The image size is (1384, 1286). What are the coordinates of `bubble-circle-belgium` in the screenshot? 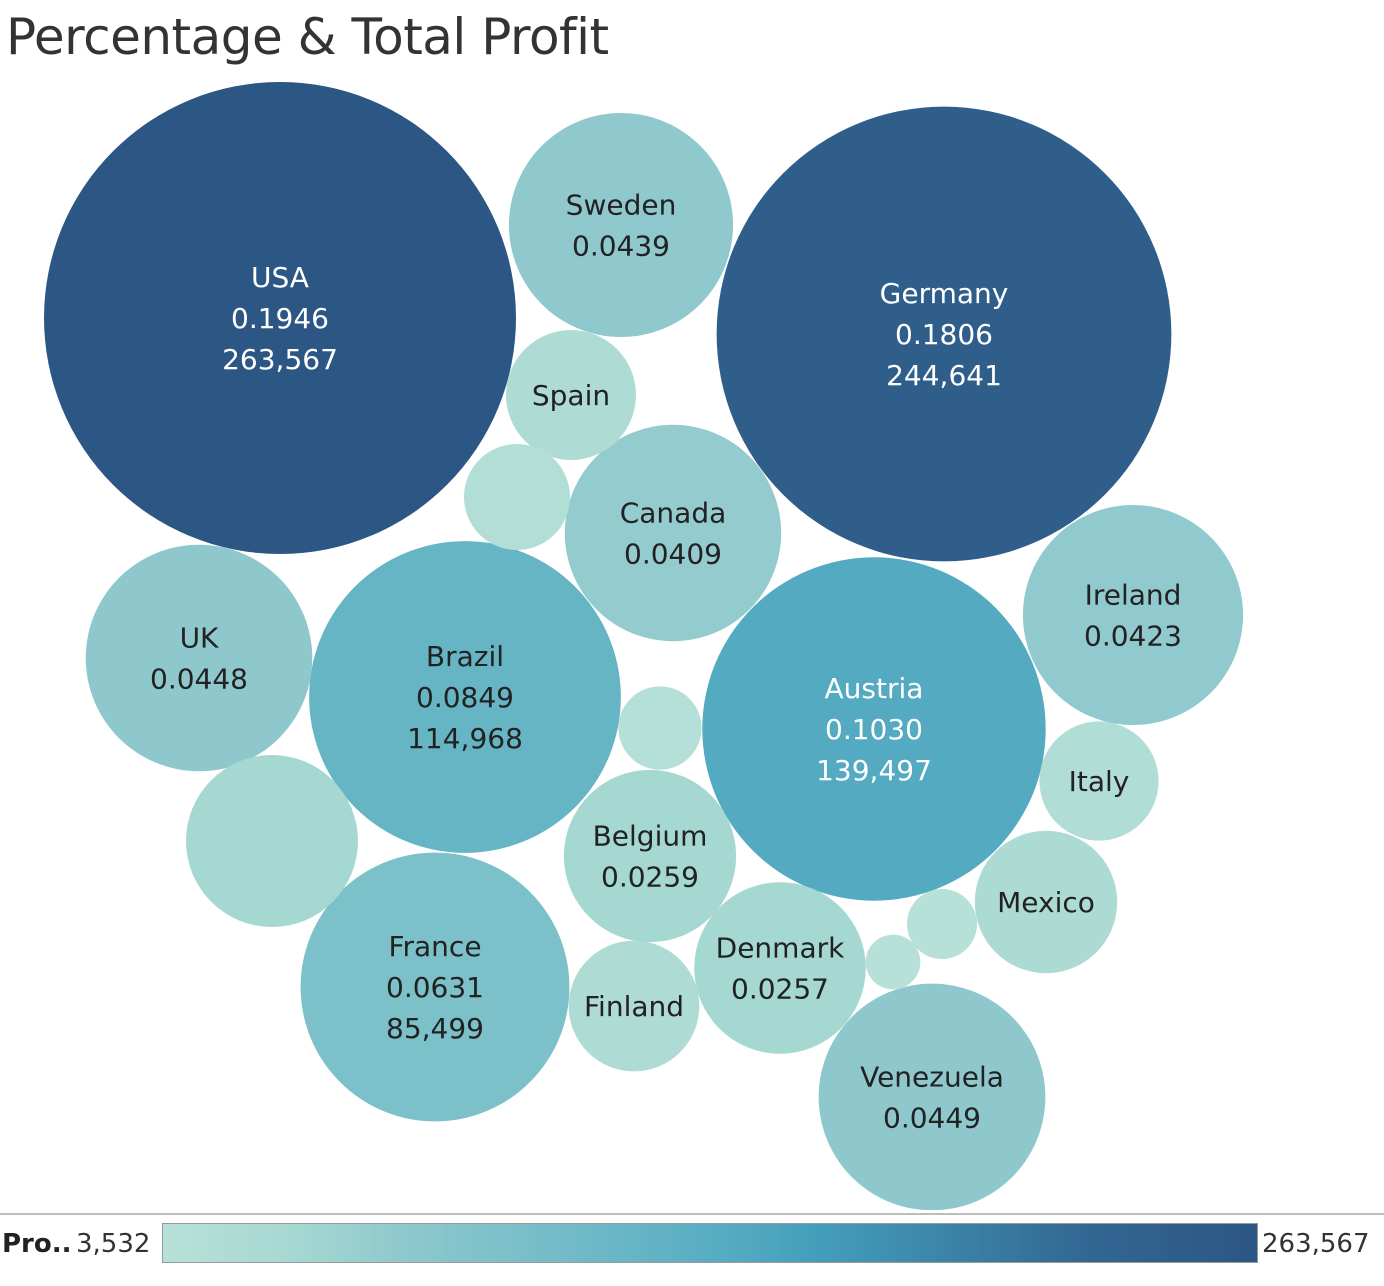 It's located at (650, 856).